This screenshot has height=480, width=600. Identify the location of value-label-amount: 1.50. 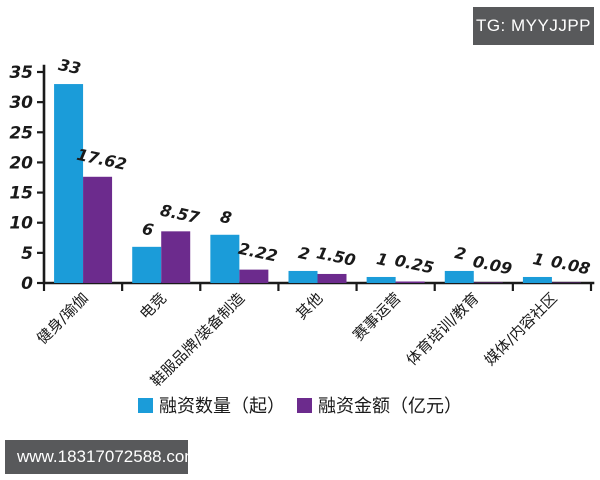
(336, 256).